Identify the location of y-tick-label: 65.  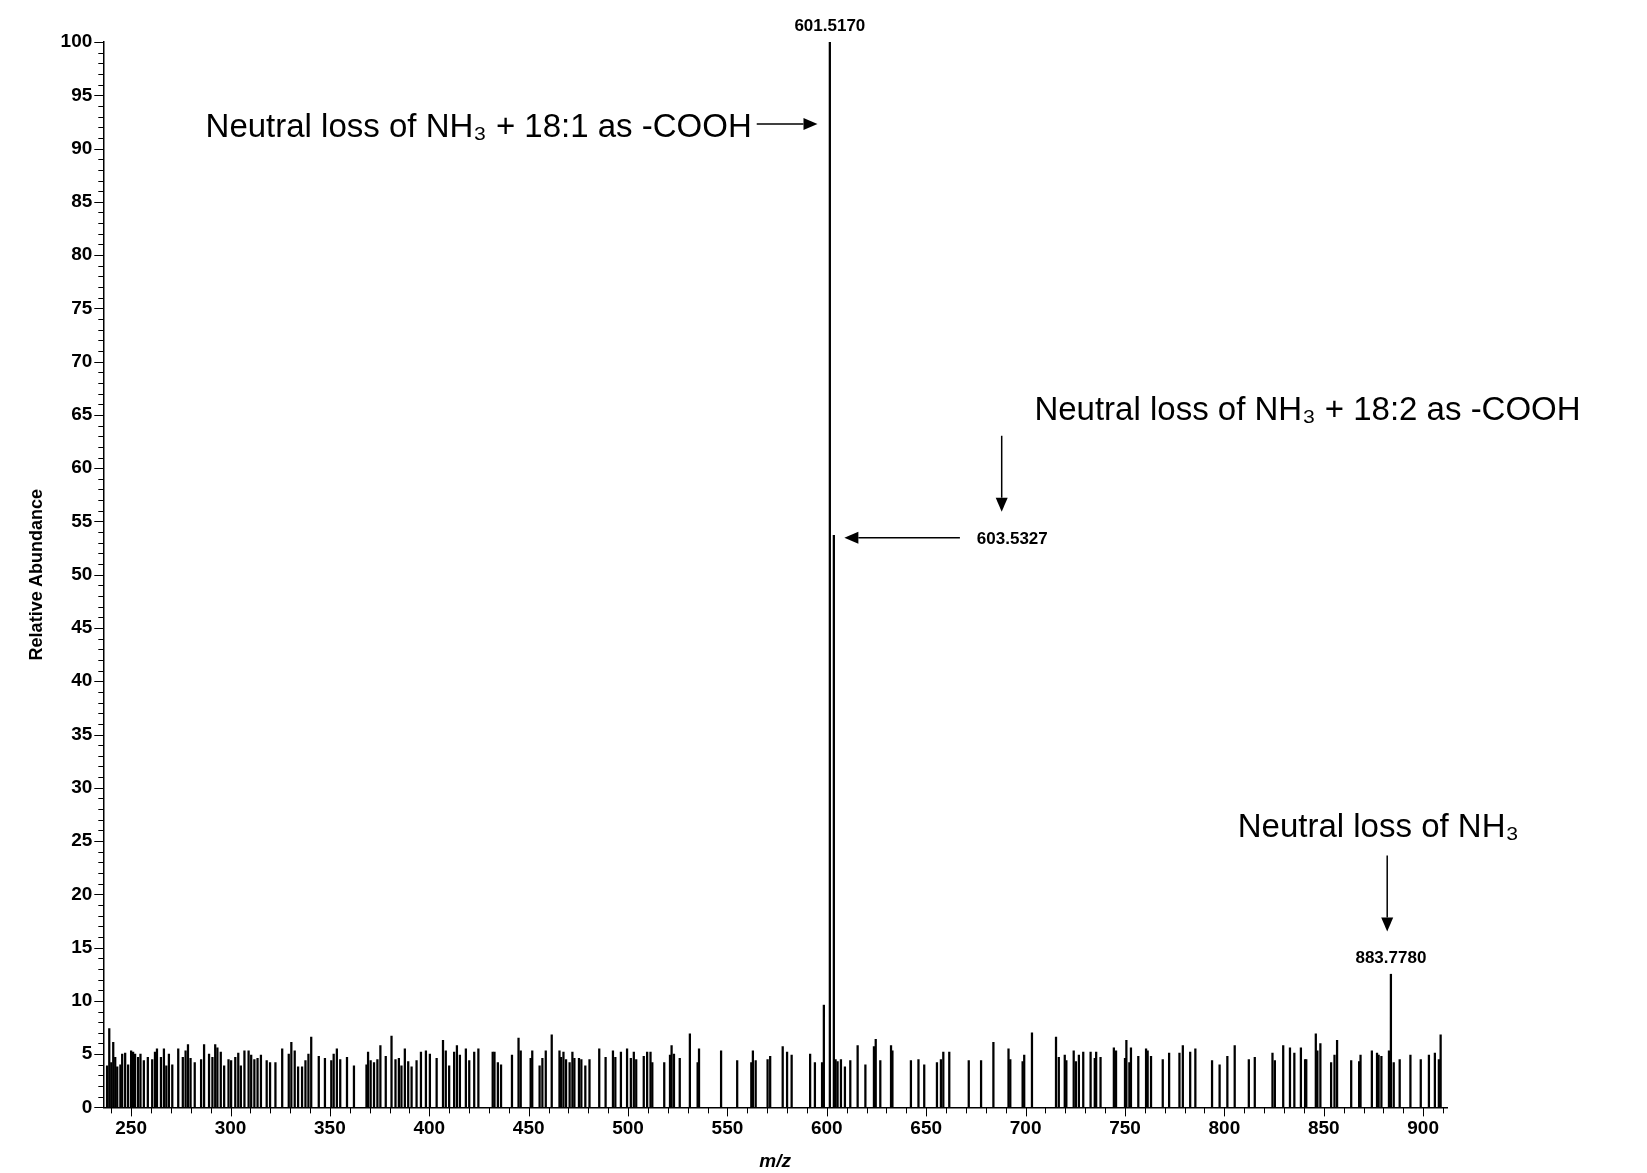
(82, 414).